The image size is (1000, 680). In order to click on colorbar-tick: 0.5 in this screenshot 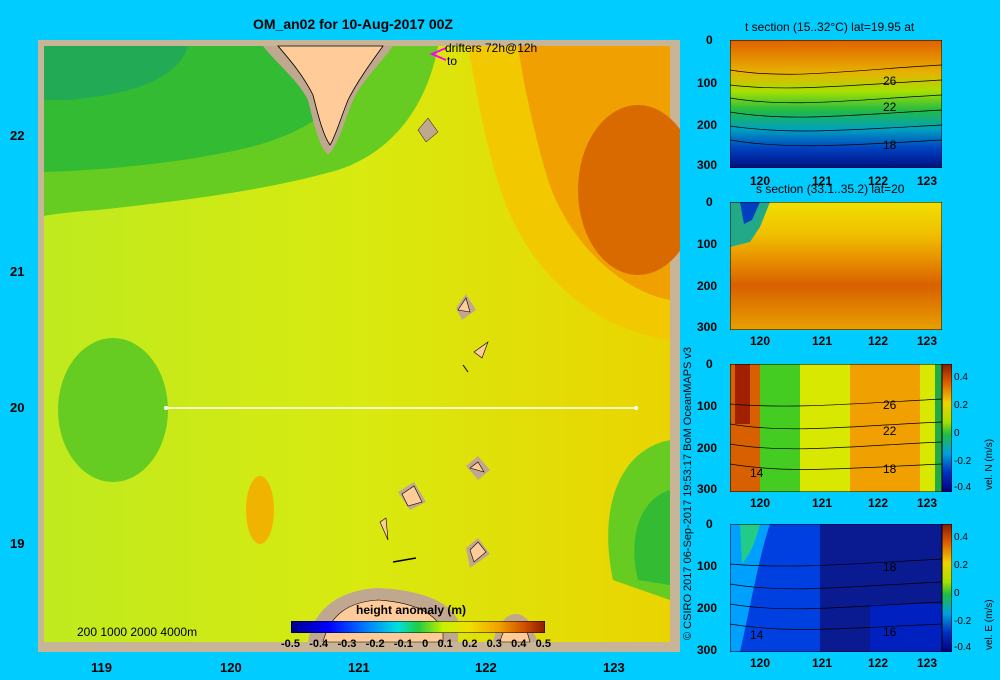, I will do `click(543, 644)`.